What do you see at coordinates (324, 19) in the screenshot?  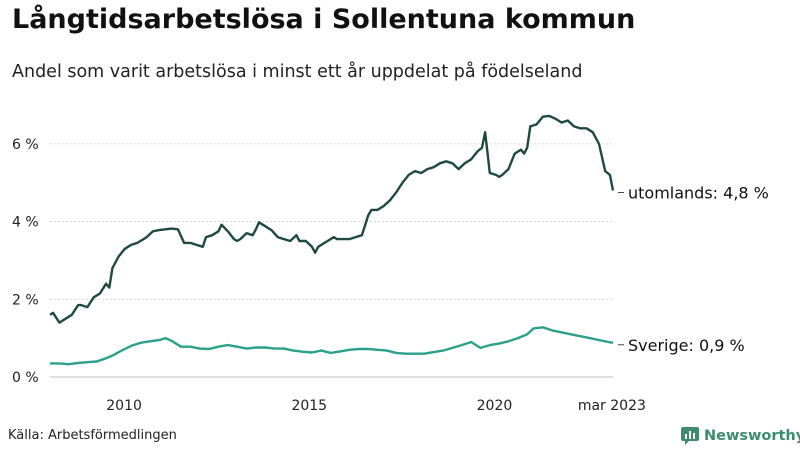 I see `chart-title: Långtidsarbetslösa i Sollentuna kommun` at bounding box center [324, 19].